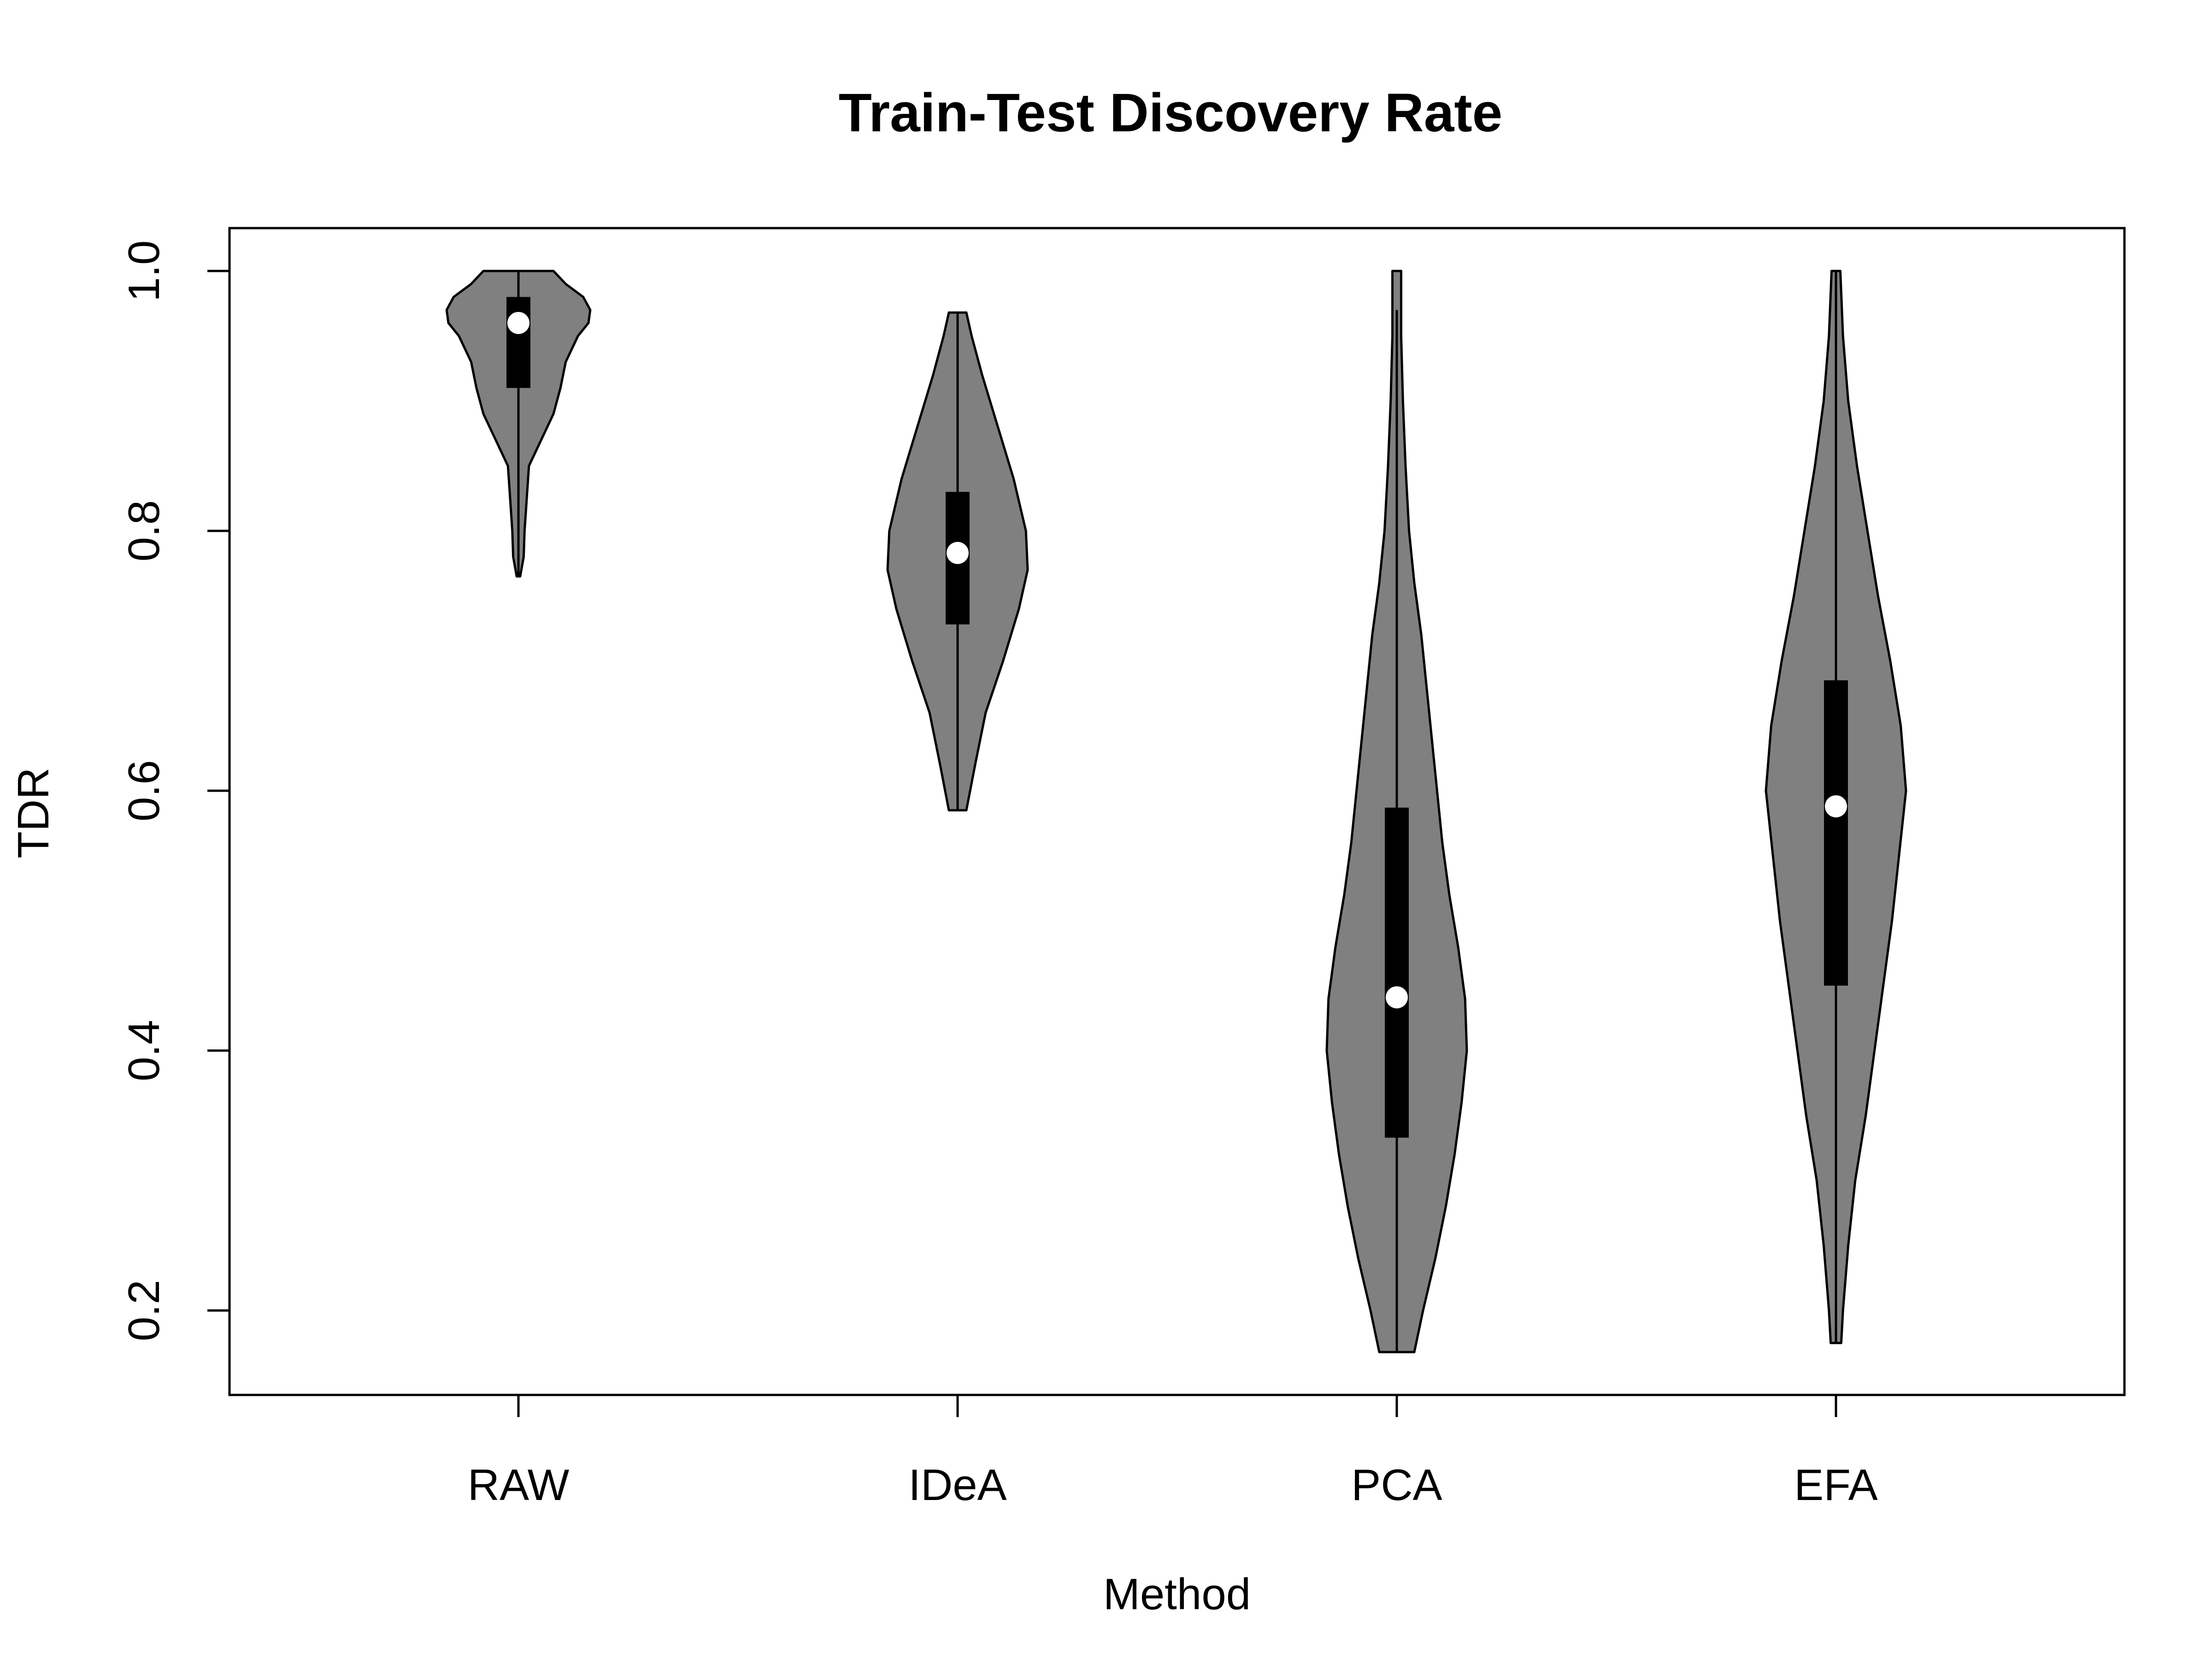 This screenshot has height=1659, width=2212. Describe the element at coordinates (144, 530) in the screenshot. I see `y-tick-label: 0.8` at that location.